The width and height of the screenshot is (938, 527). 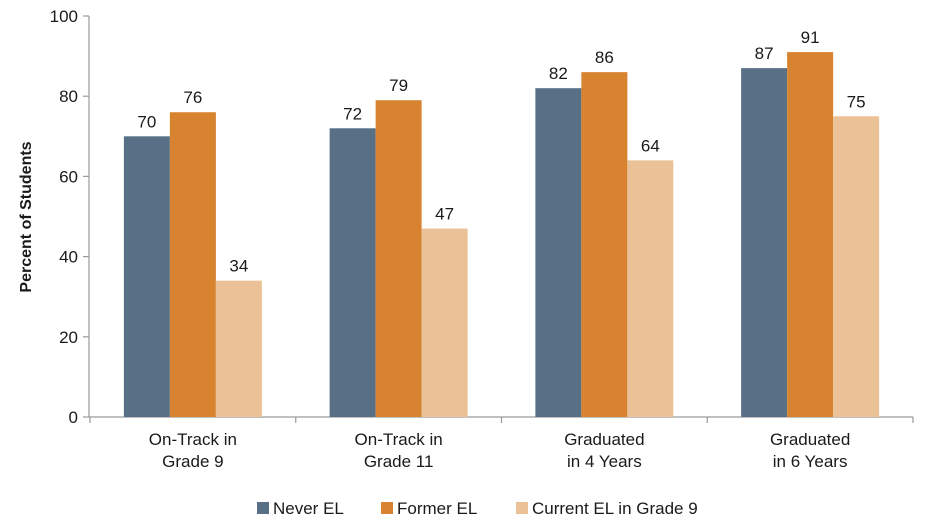 What do you see at coordinates (64, 16) in the screenshot?
I see `y-tick-label: 100` at bounding box center [64, 16].